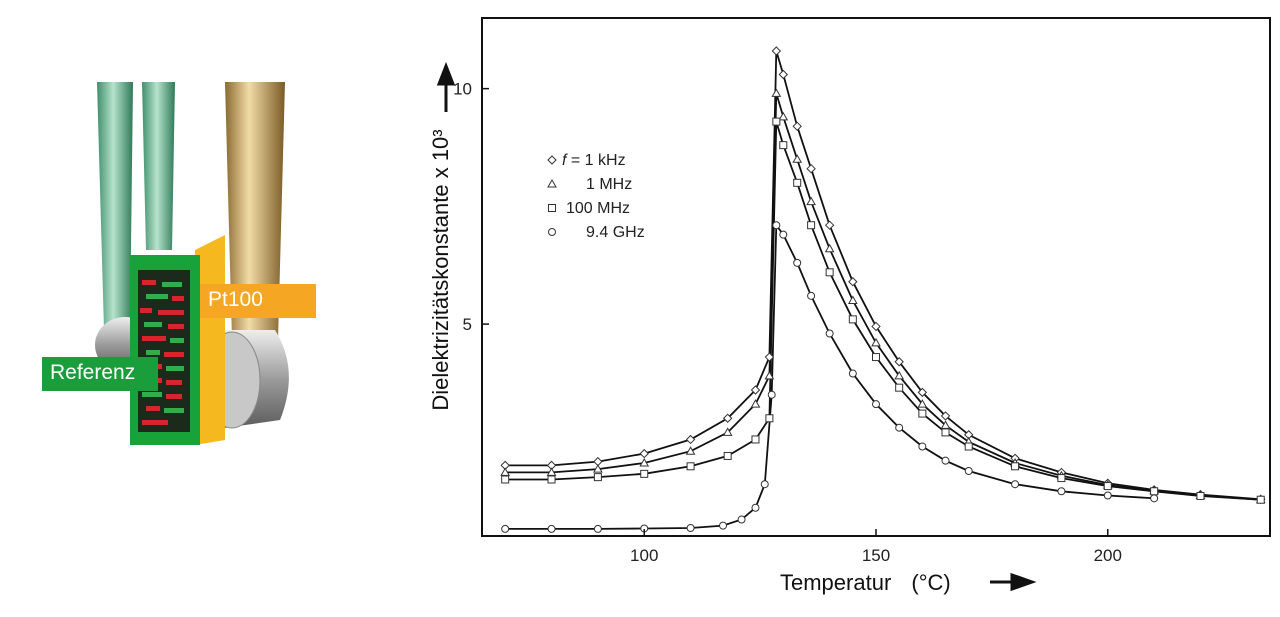 The height and width of the screenshot is (617, 1280). Describe the element at coordinates (598, 208) in the screenshot. I see `legend-entry: 100 MHz` at that location.